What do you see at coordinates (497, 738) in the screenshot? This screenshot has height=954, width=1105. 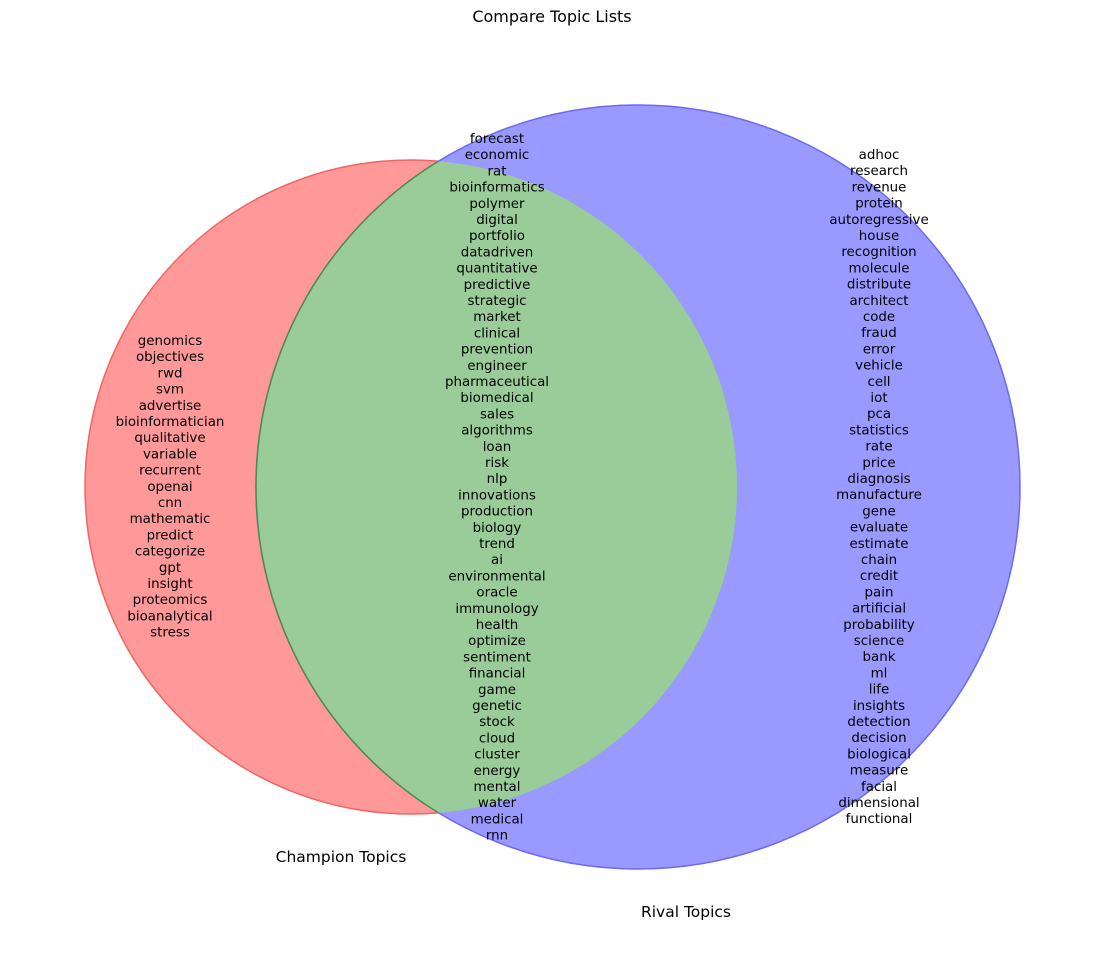 I see `shared-topic-cloud: cloud` at bounding box center [497, 738].